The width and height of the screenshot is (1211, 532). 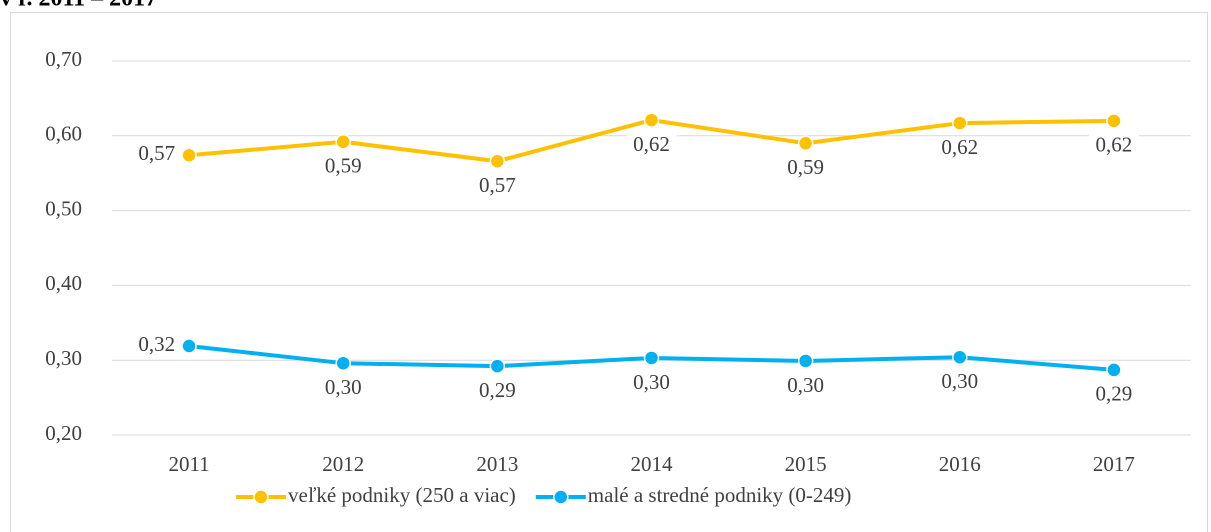 What do you see at coordinates (188, 464) in the screenshot?
I see `x-tick-label: 2011` at bounding box center [188, 464].